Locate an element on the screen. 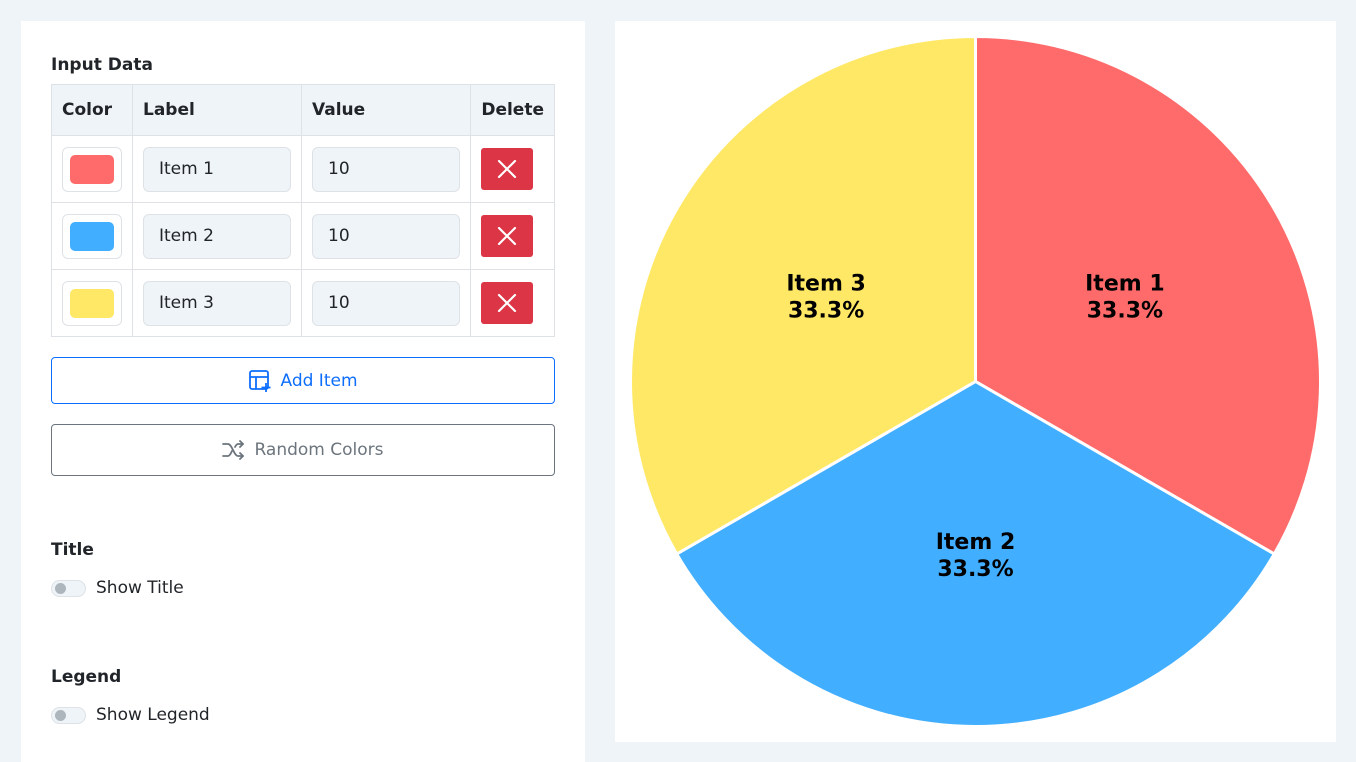  column-header-label: Label is located at coordinates (217, 110).